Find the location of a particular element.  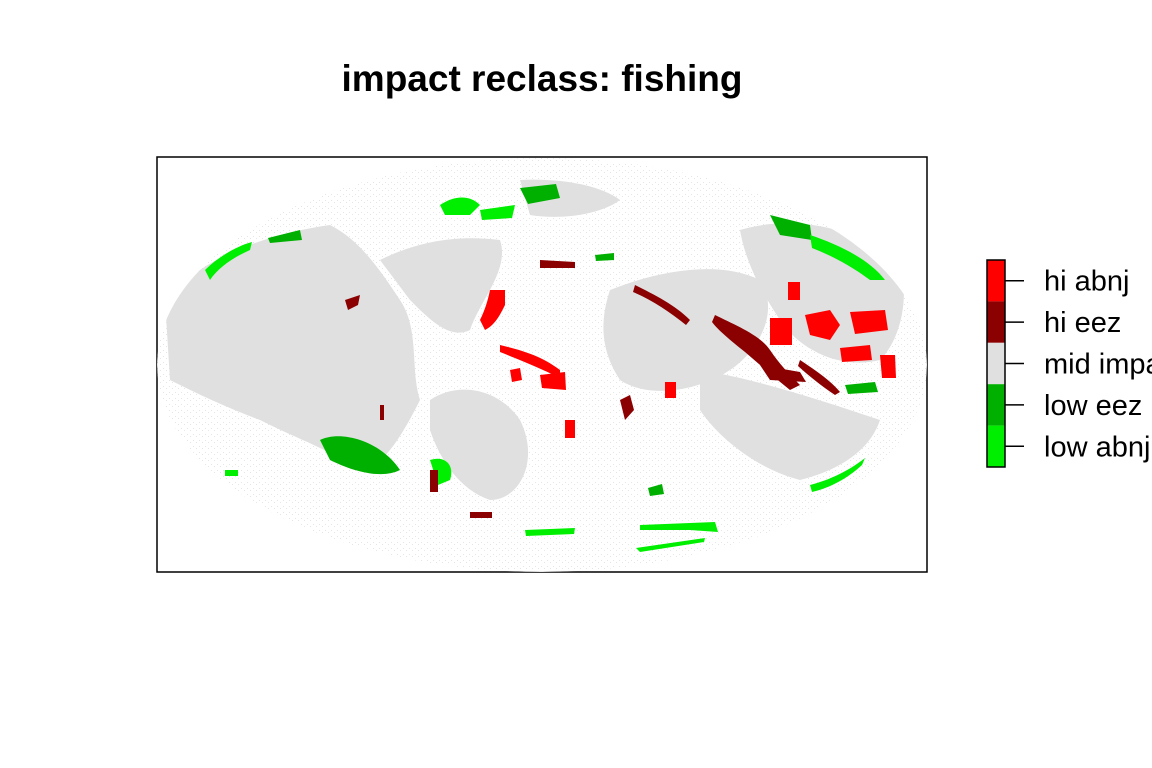

legend-label: hi abnj is located at coordinates (1086, 282).